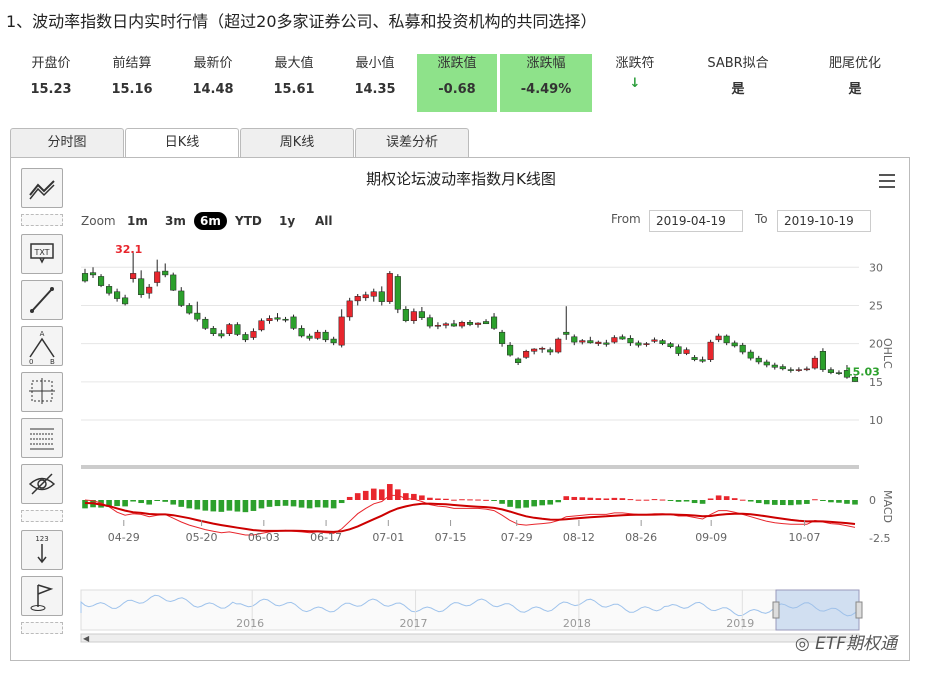  I want to click on crosshair-icon, so click(42, 392).